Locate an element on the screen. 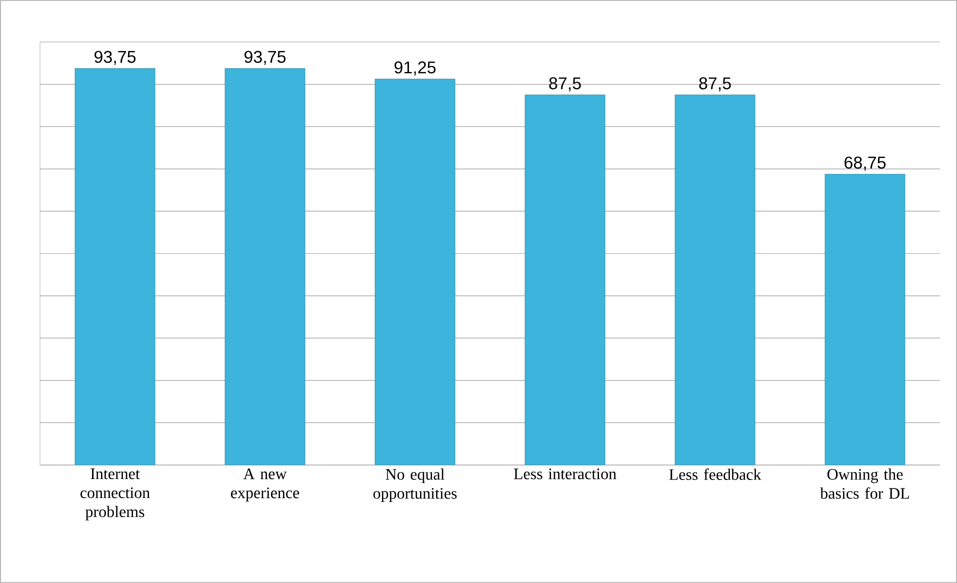  x-tick-label: A new experience is located at coordinates (265, 485).